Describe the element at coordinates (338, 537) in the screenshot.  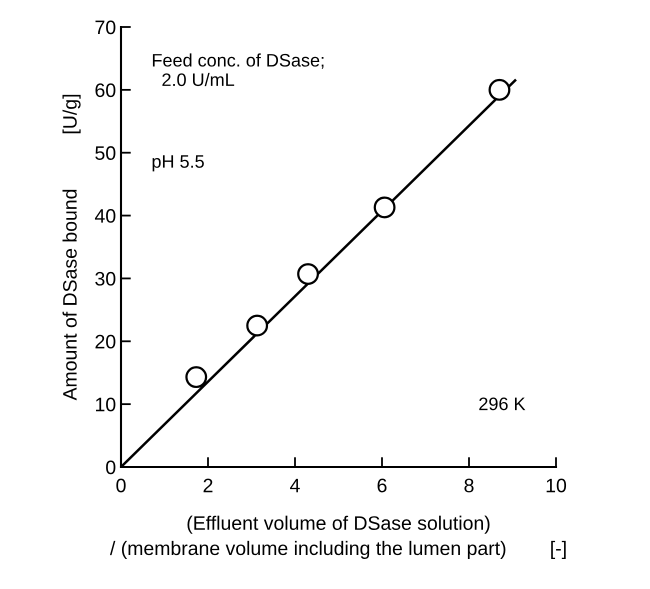
I see `x-axis-title: (Effluent volume of DSase solution) / (membrane volume including the lumen part) [-]` at that location.